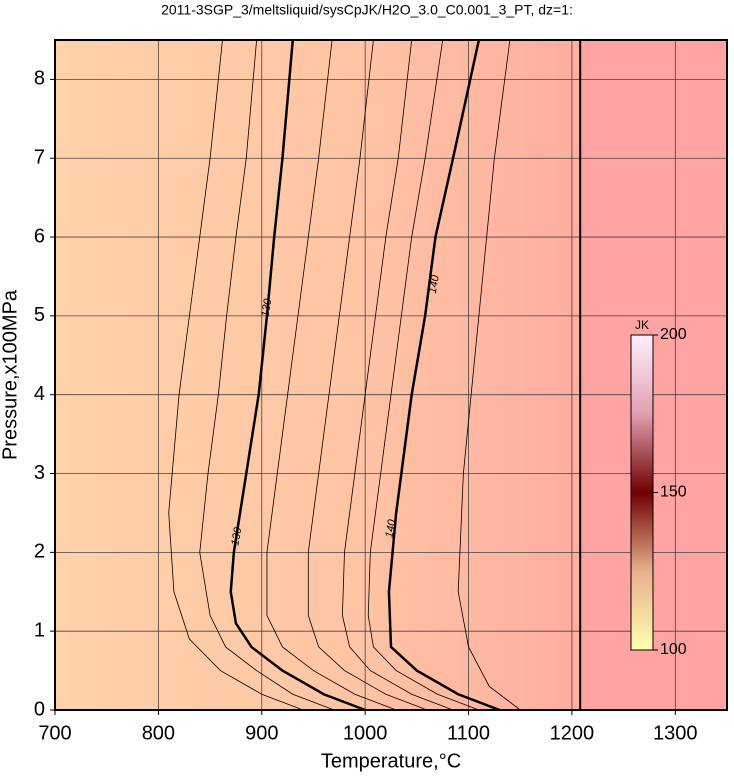 Image resolution: width=734 pixels, height=776 pixels. Describe the element at coordinates (673, 334) in the screenshot. I see `colorbar-tick-label: 200` at that location.